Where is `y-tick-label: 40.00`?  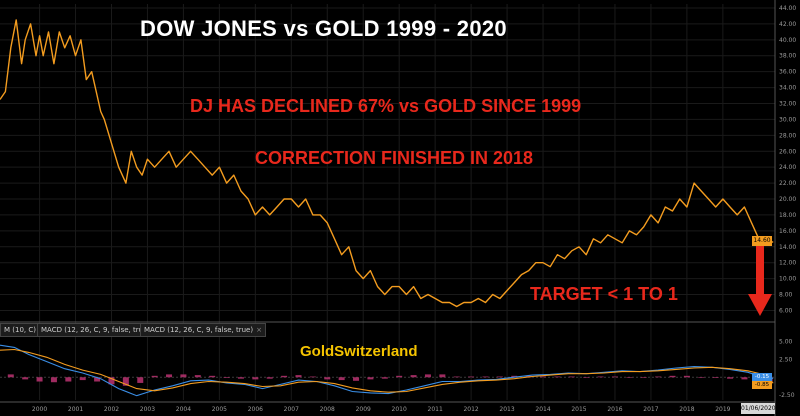
y-tick-label: 40.00 is located at coordinates (787, 40).